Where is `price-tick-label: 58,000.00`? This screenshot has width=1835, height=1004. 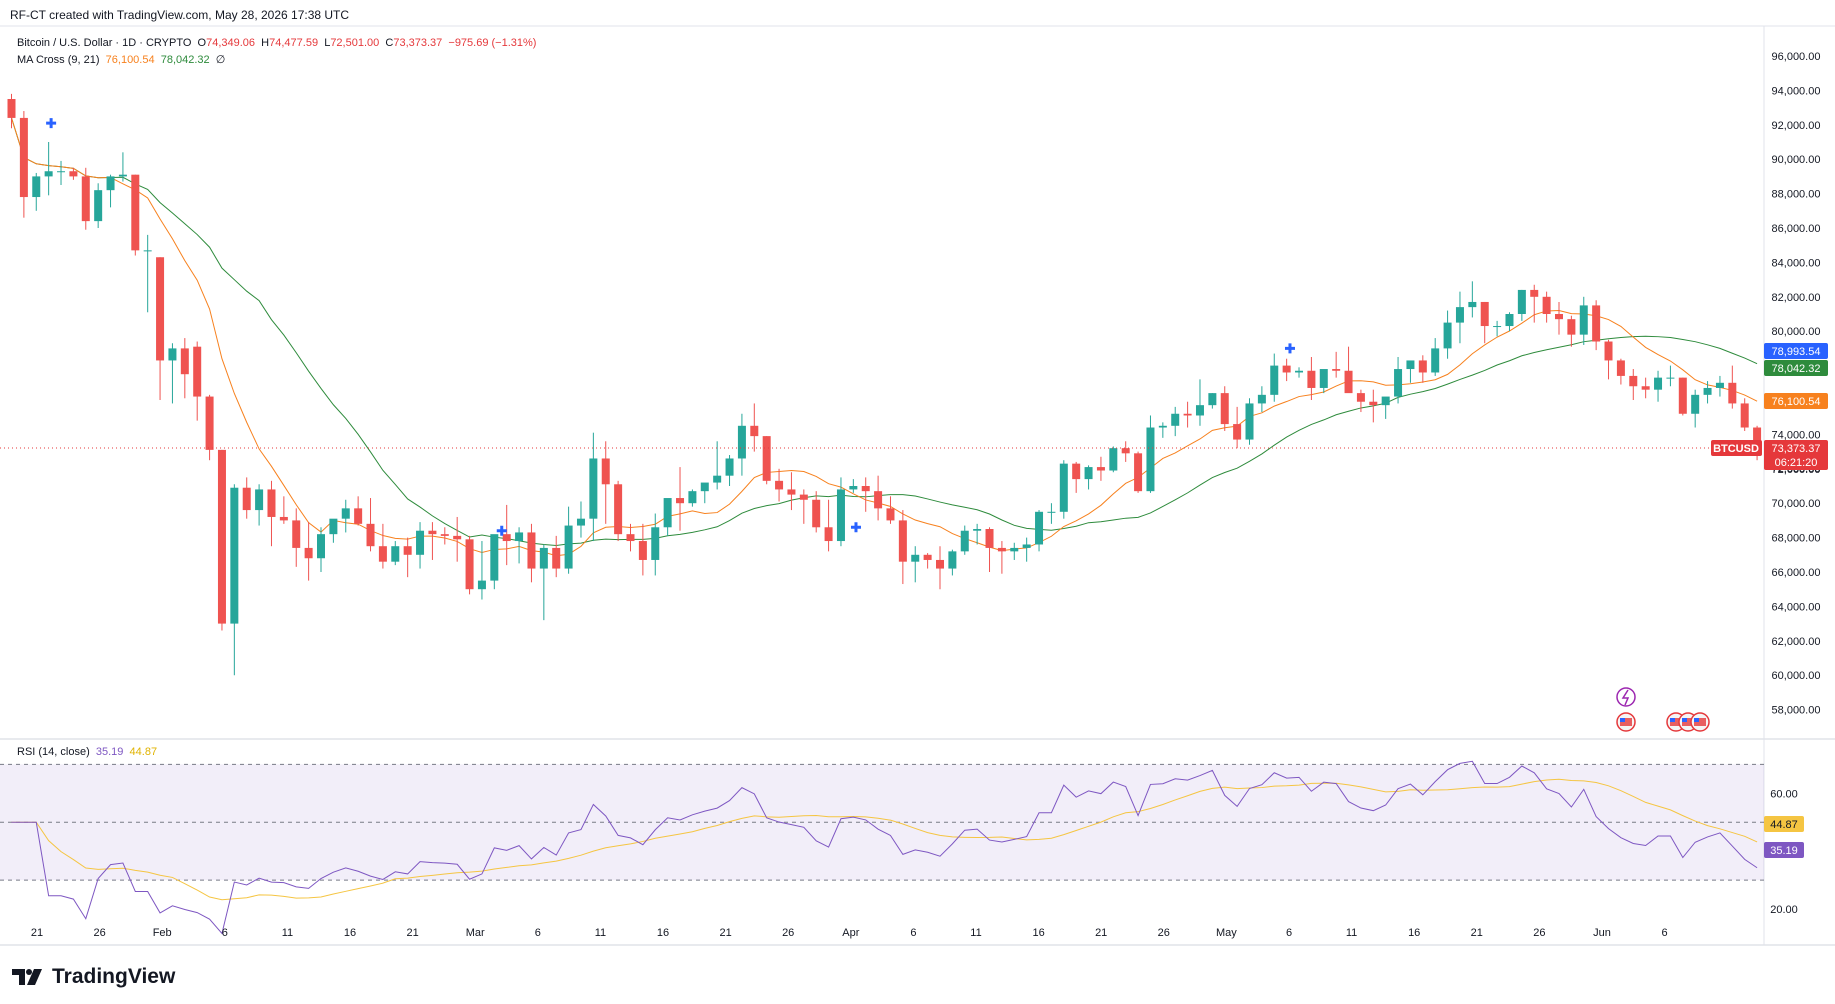
price-tick-label: 58,000.00 is located at coordinates (1796, 711).